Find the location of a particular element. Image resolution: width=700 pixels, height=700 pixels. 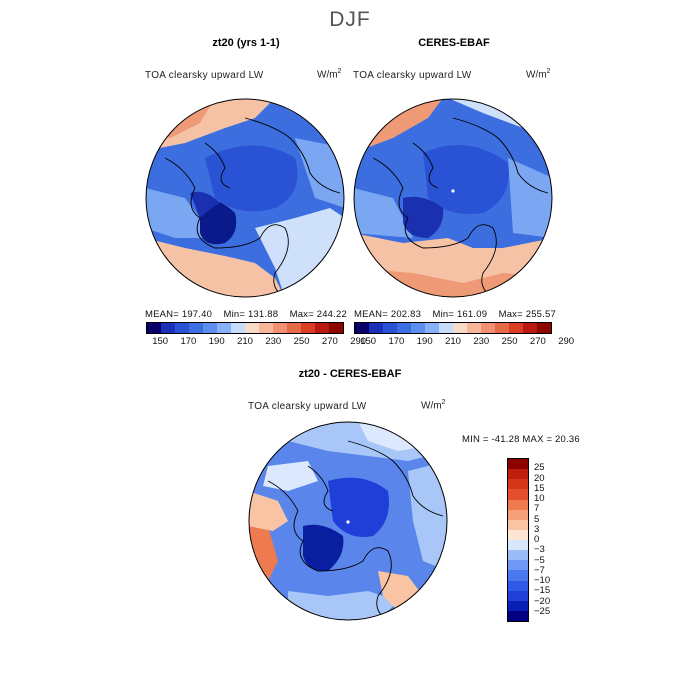

diff-colorbar-label: −3 is located at coordinates (539, 550).